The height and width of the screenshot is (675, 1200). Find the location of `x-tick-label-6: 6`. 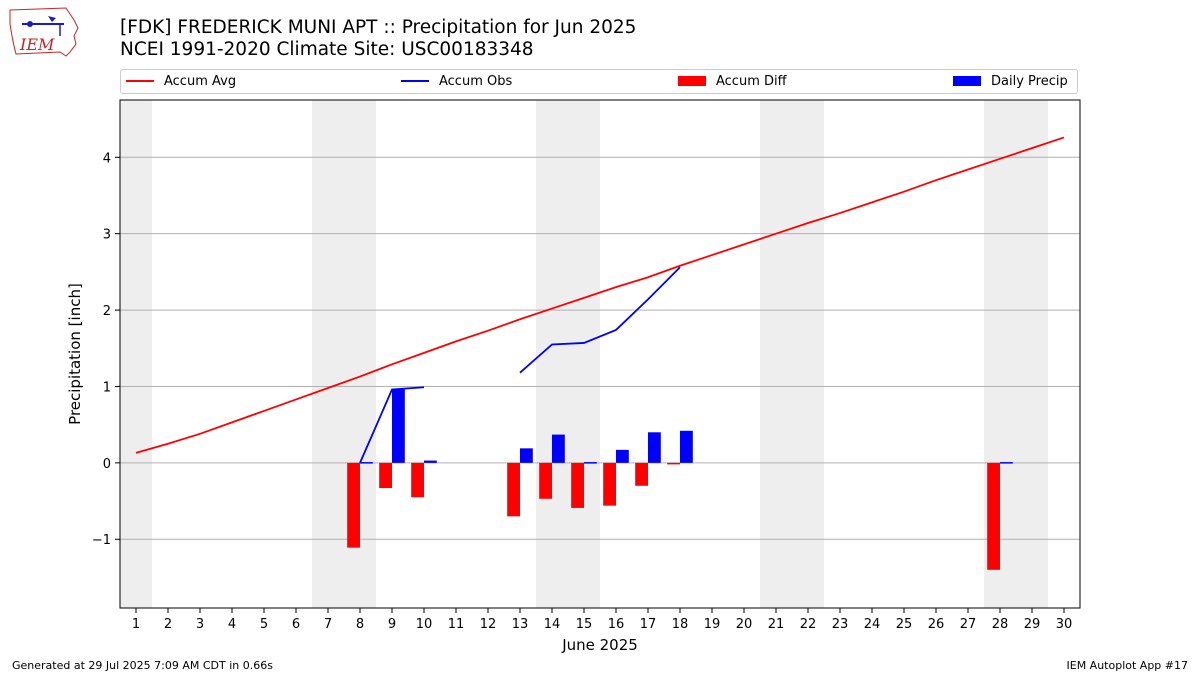

x-tick-label-6: 6 is located at coordinates (296, 624).